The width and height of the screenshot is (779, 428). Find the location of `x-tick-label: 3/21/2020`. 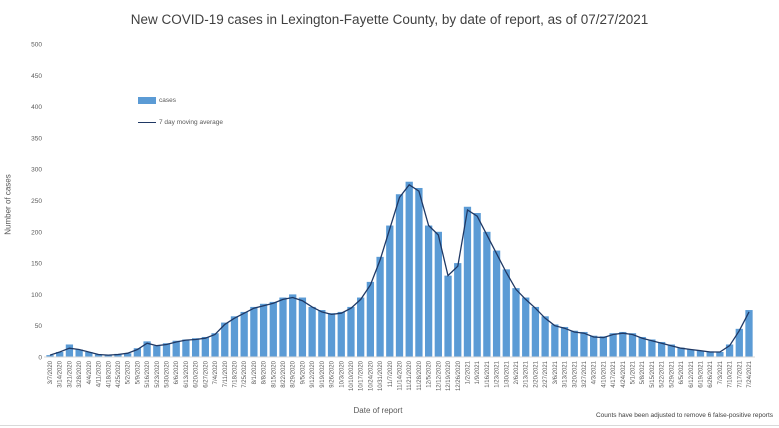

x-tick-label: 3/21/2020 is located at coordinates (70, 373).